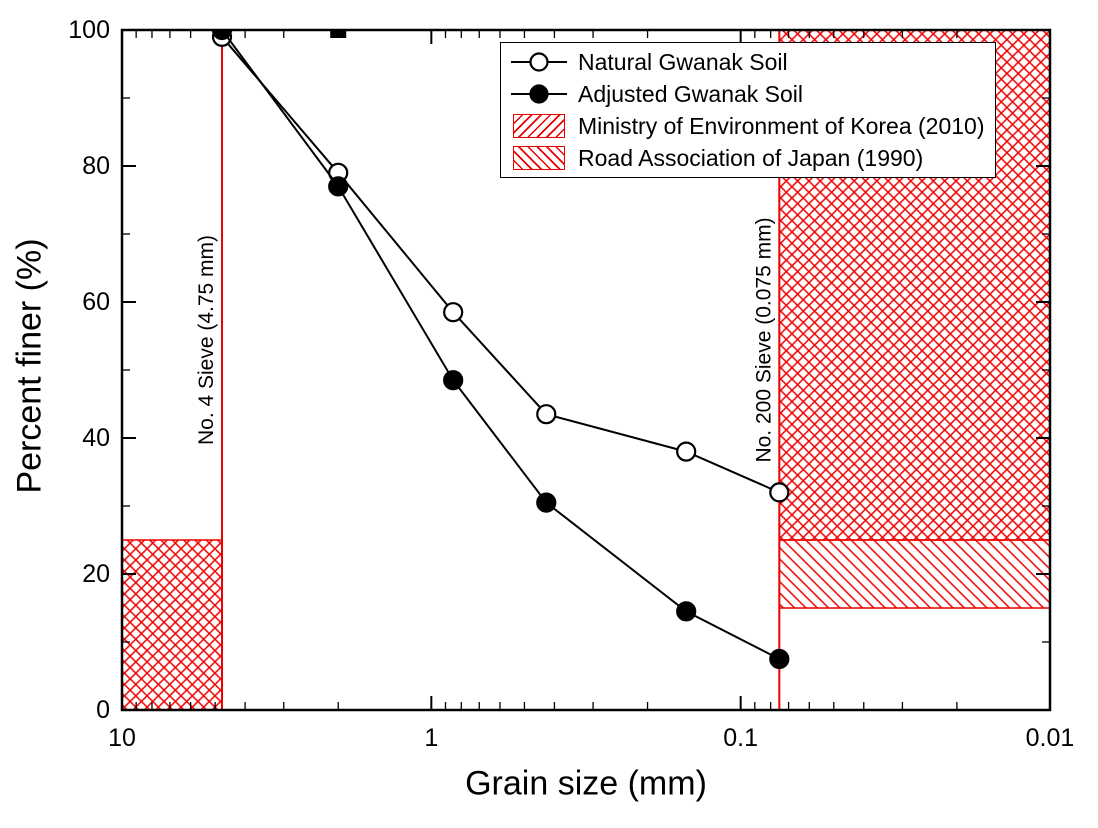  I want to click on filled-circle-marker-icon, so click(539, 94).